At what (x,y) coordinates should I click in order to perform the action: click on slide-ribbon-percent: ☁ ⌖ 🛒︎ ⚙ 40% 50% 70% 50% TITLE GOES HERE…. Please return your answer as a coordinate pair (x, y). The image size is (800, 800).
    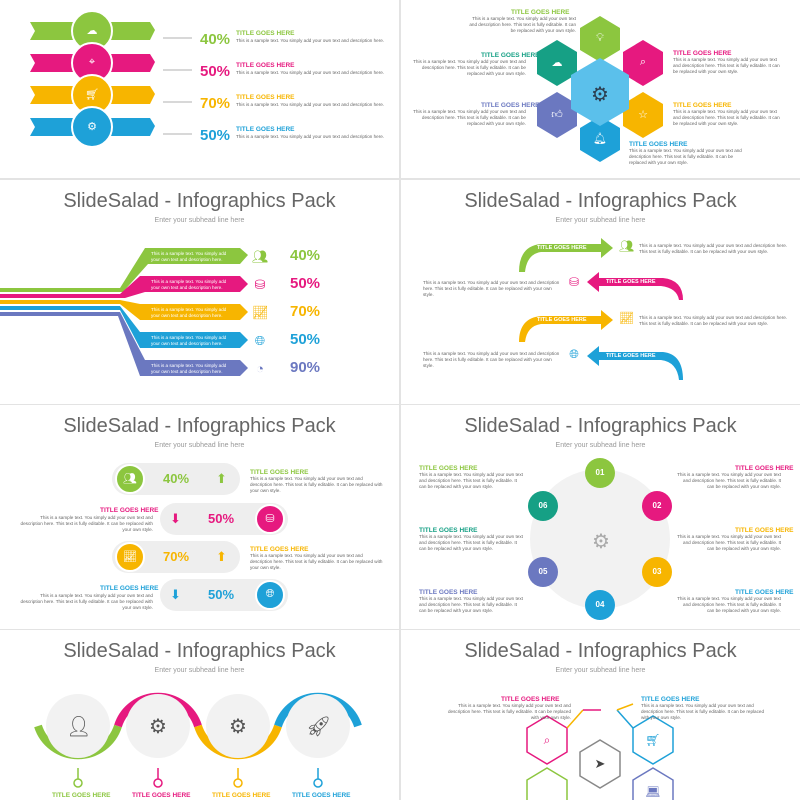
    Looking at the image, I should click on (199, 89).